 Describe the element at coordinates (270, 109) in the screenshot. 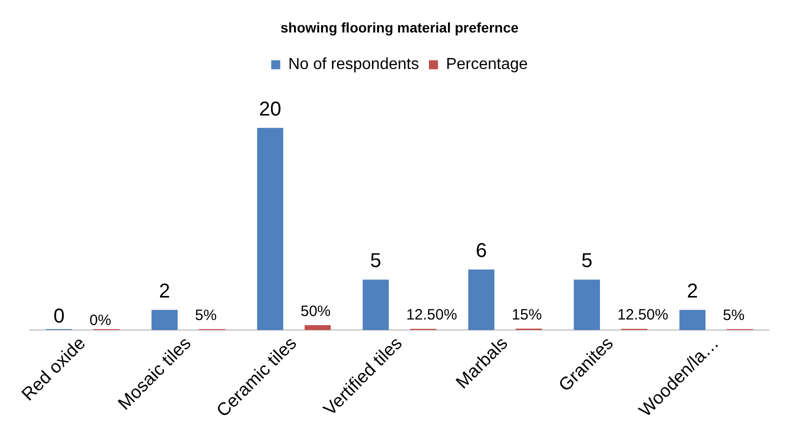

I see `data-label: 20` at that location.